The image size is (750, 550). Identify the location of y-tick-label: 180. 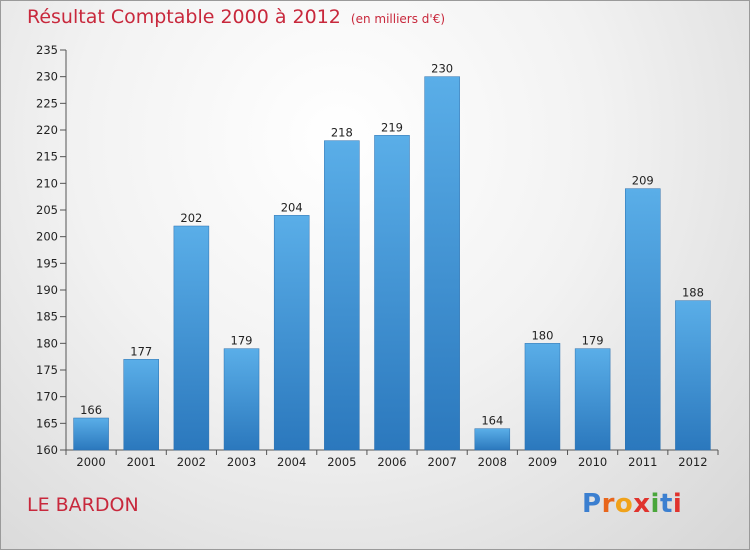
(47, 343).